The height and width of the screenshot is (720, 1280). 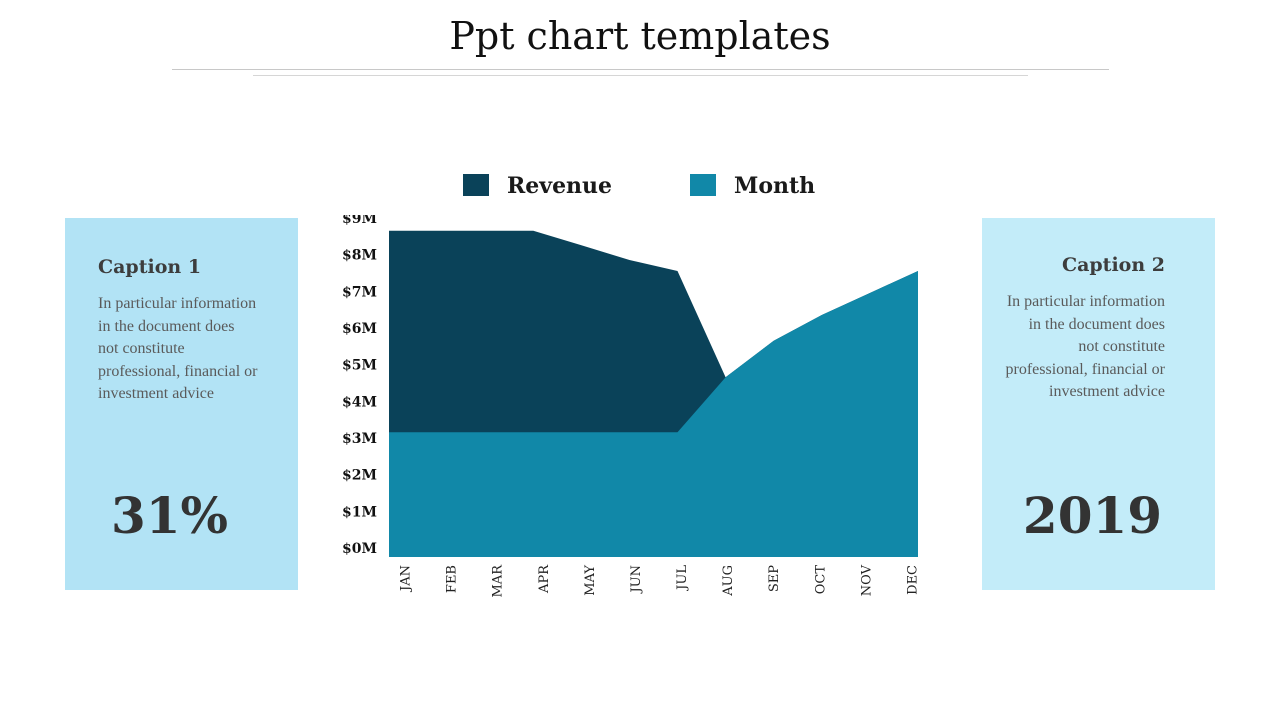 I want to click on x-tick-label: DEC, so click(x=913, y=580).